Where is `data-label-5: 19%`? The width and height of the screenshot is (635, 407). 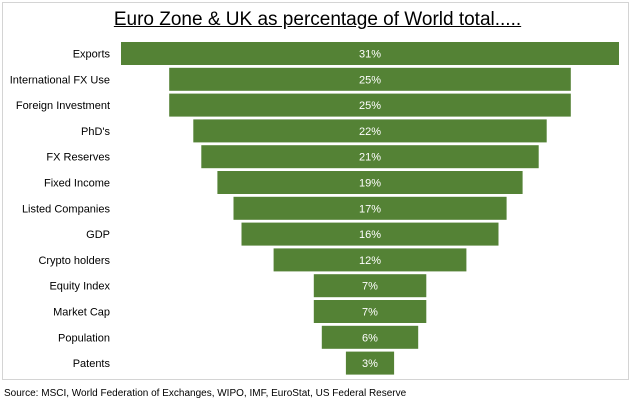
data-label-5: 19% is located at coordinates (370, 184).